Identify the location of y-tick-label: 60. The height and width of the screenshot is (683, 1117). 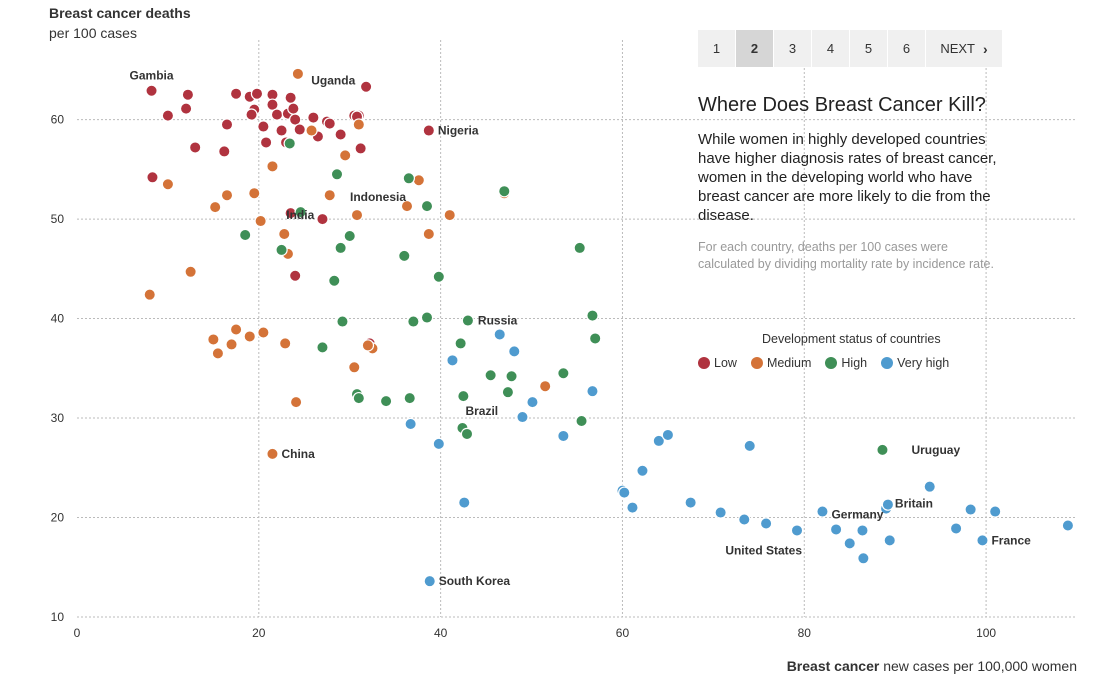
(58, 120).